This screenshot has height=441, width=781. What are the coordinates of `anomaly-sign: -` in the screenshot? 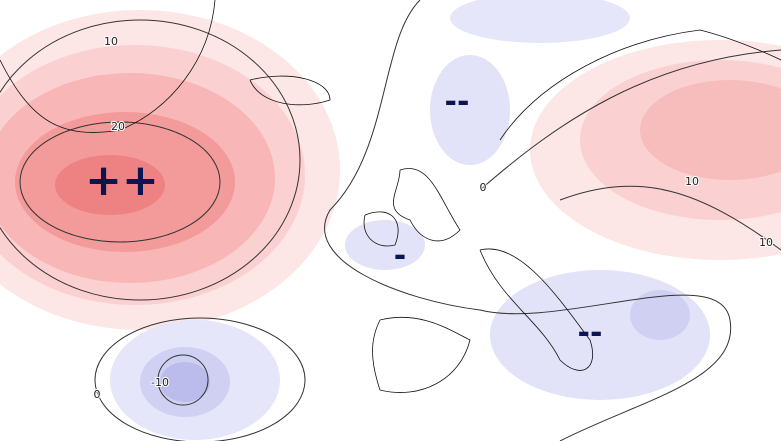 It's located at (400, 256).